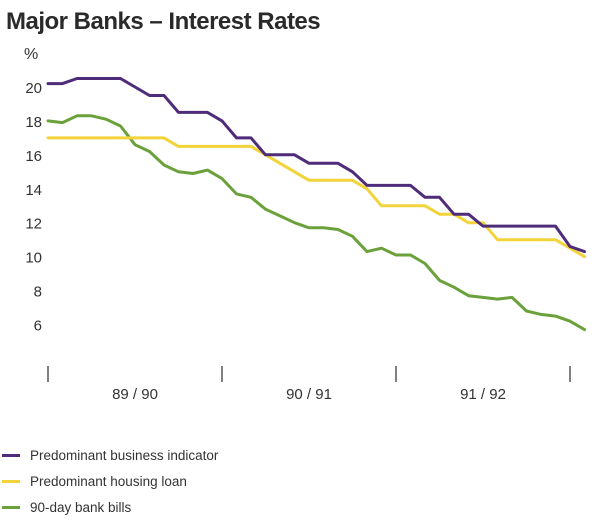  I want to click on x-period-label-0: 89 / 90, so click(135, 394).